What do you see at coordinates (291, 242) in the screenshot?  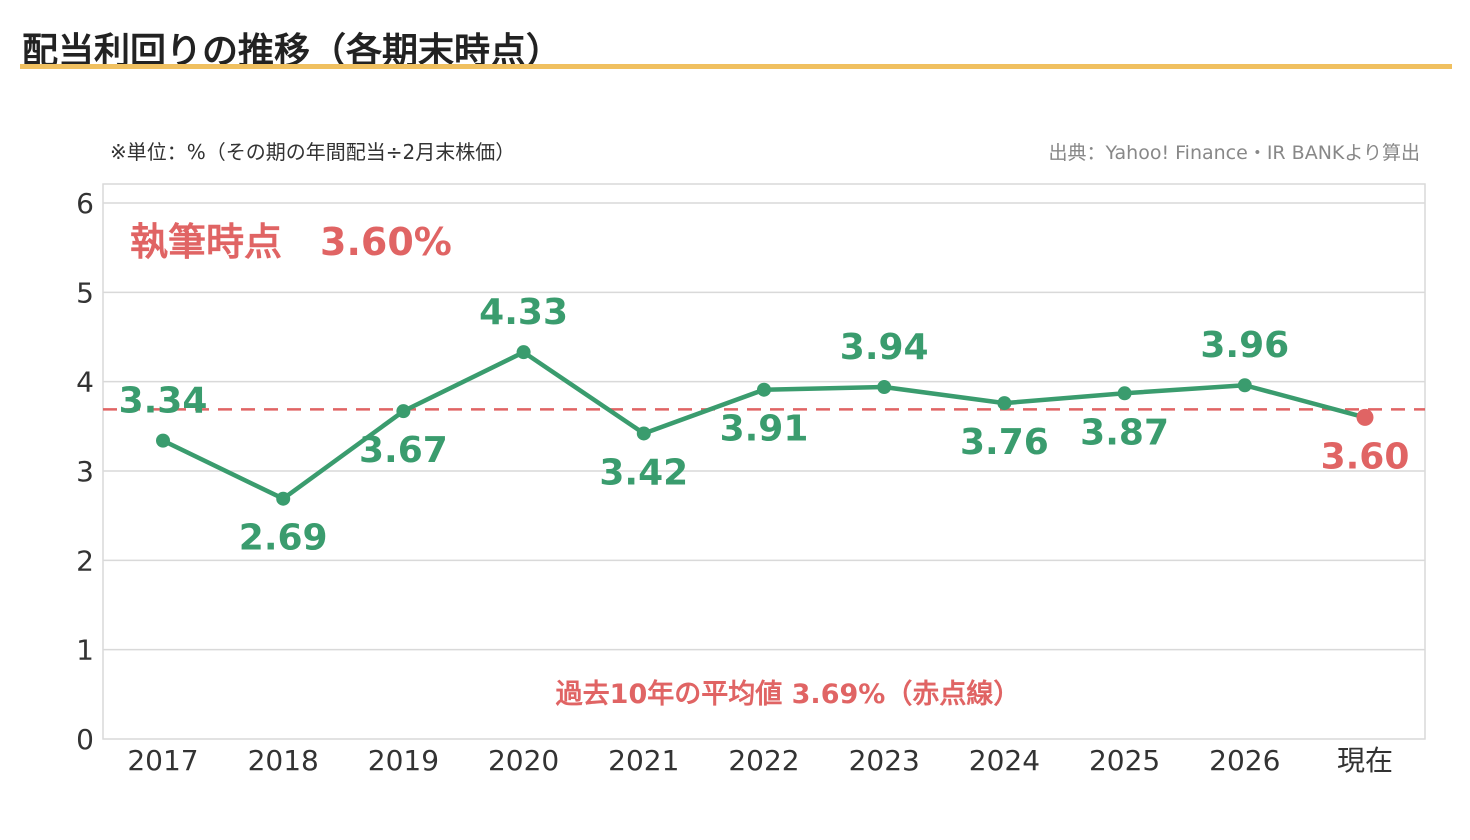 I see `current-yield-annotation: 執筆時点 3.60%` at bounding box center [291, 242].